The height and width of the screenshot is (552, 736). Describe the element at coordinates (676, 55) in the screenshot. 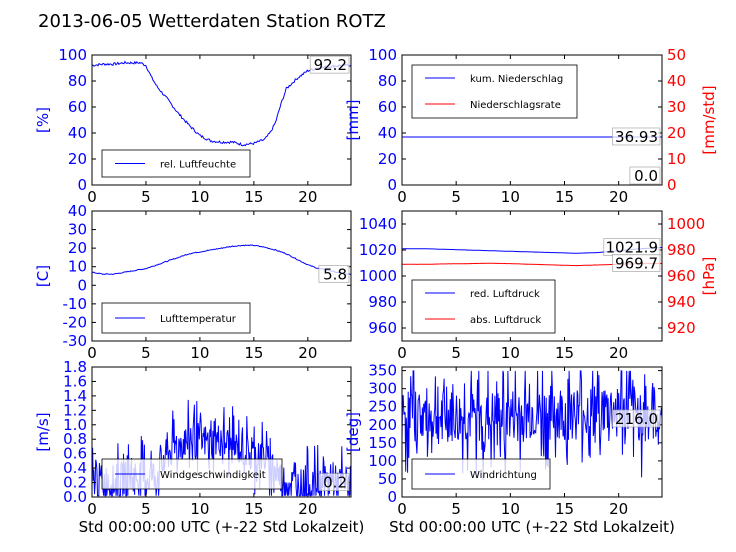

I see `y2-tick-label: 50` at that location.